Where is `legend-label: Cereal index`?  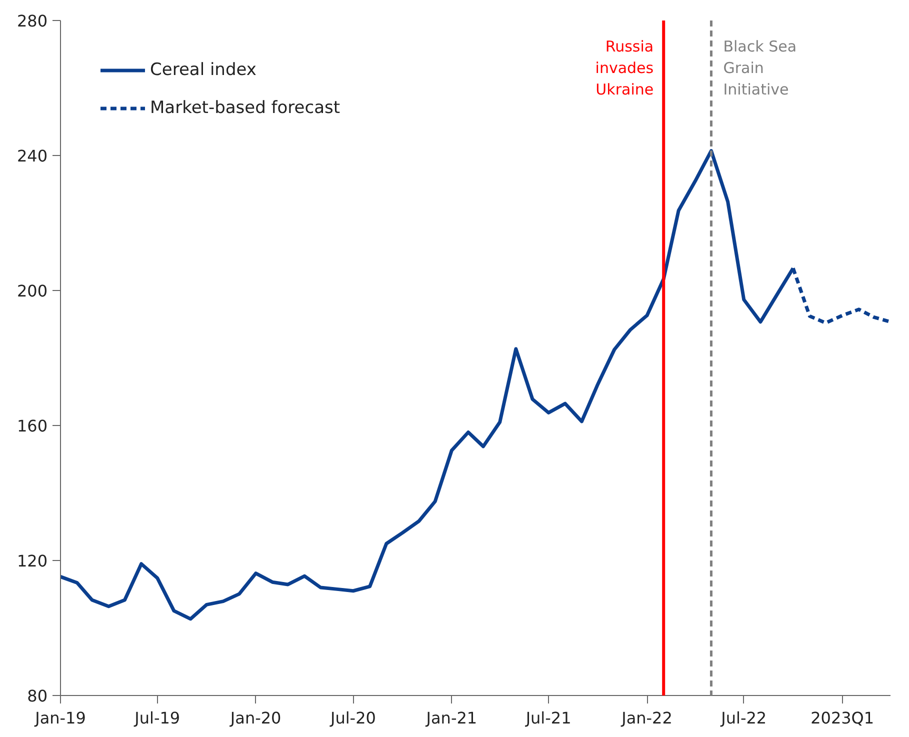 legend-label: Cereal index is located at coordinates (203, 70).